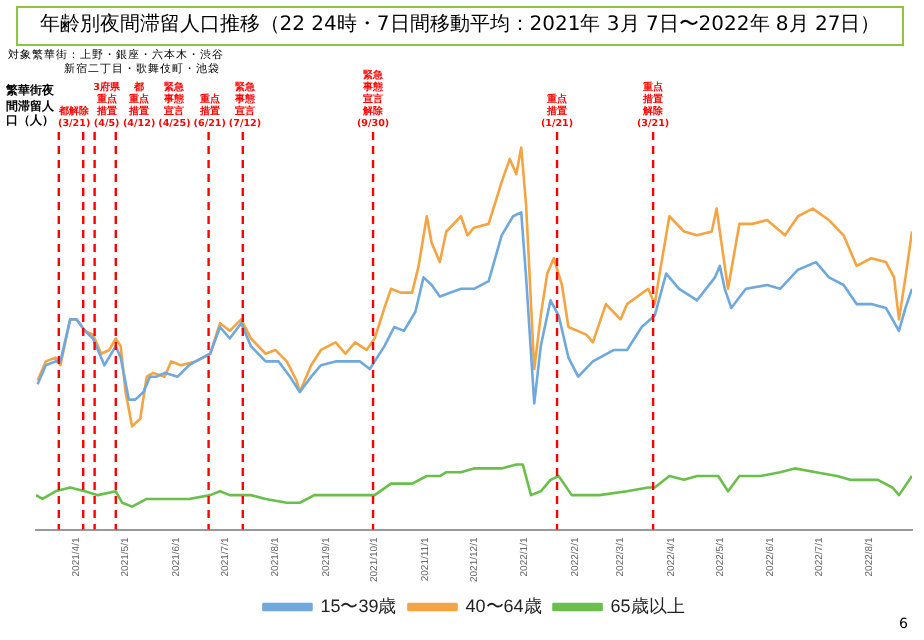 Image resolution: width=924 pixels, height=640 pixels. I want to click on legend-label: 65歳以上, so click(647, 605).